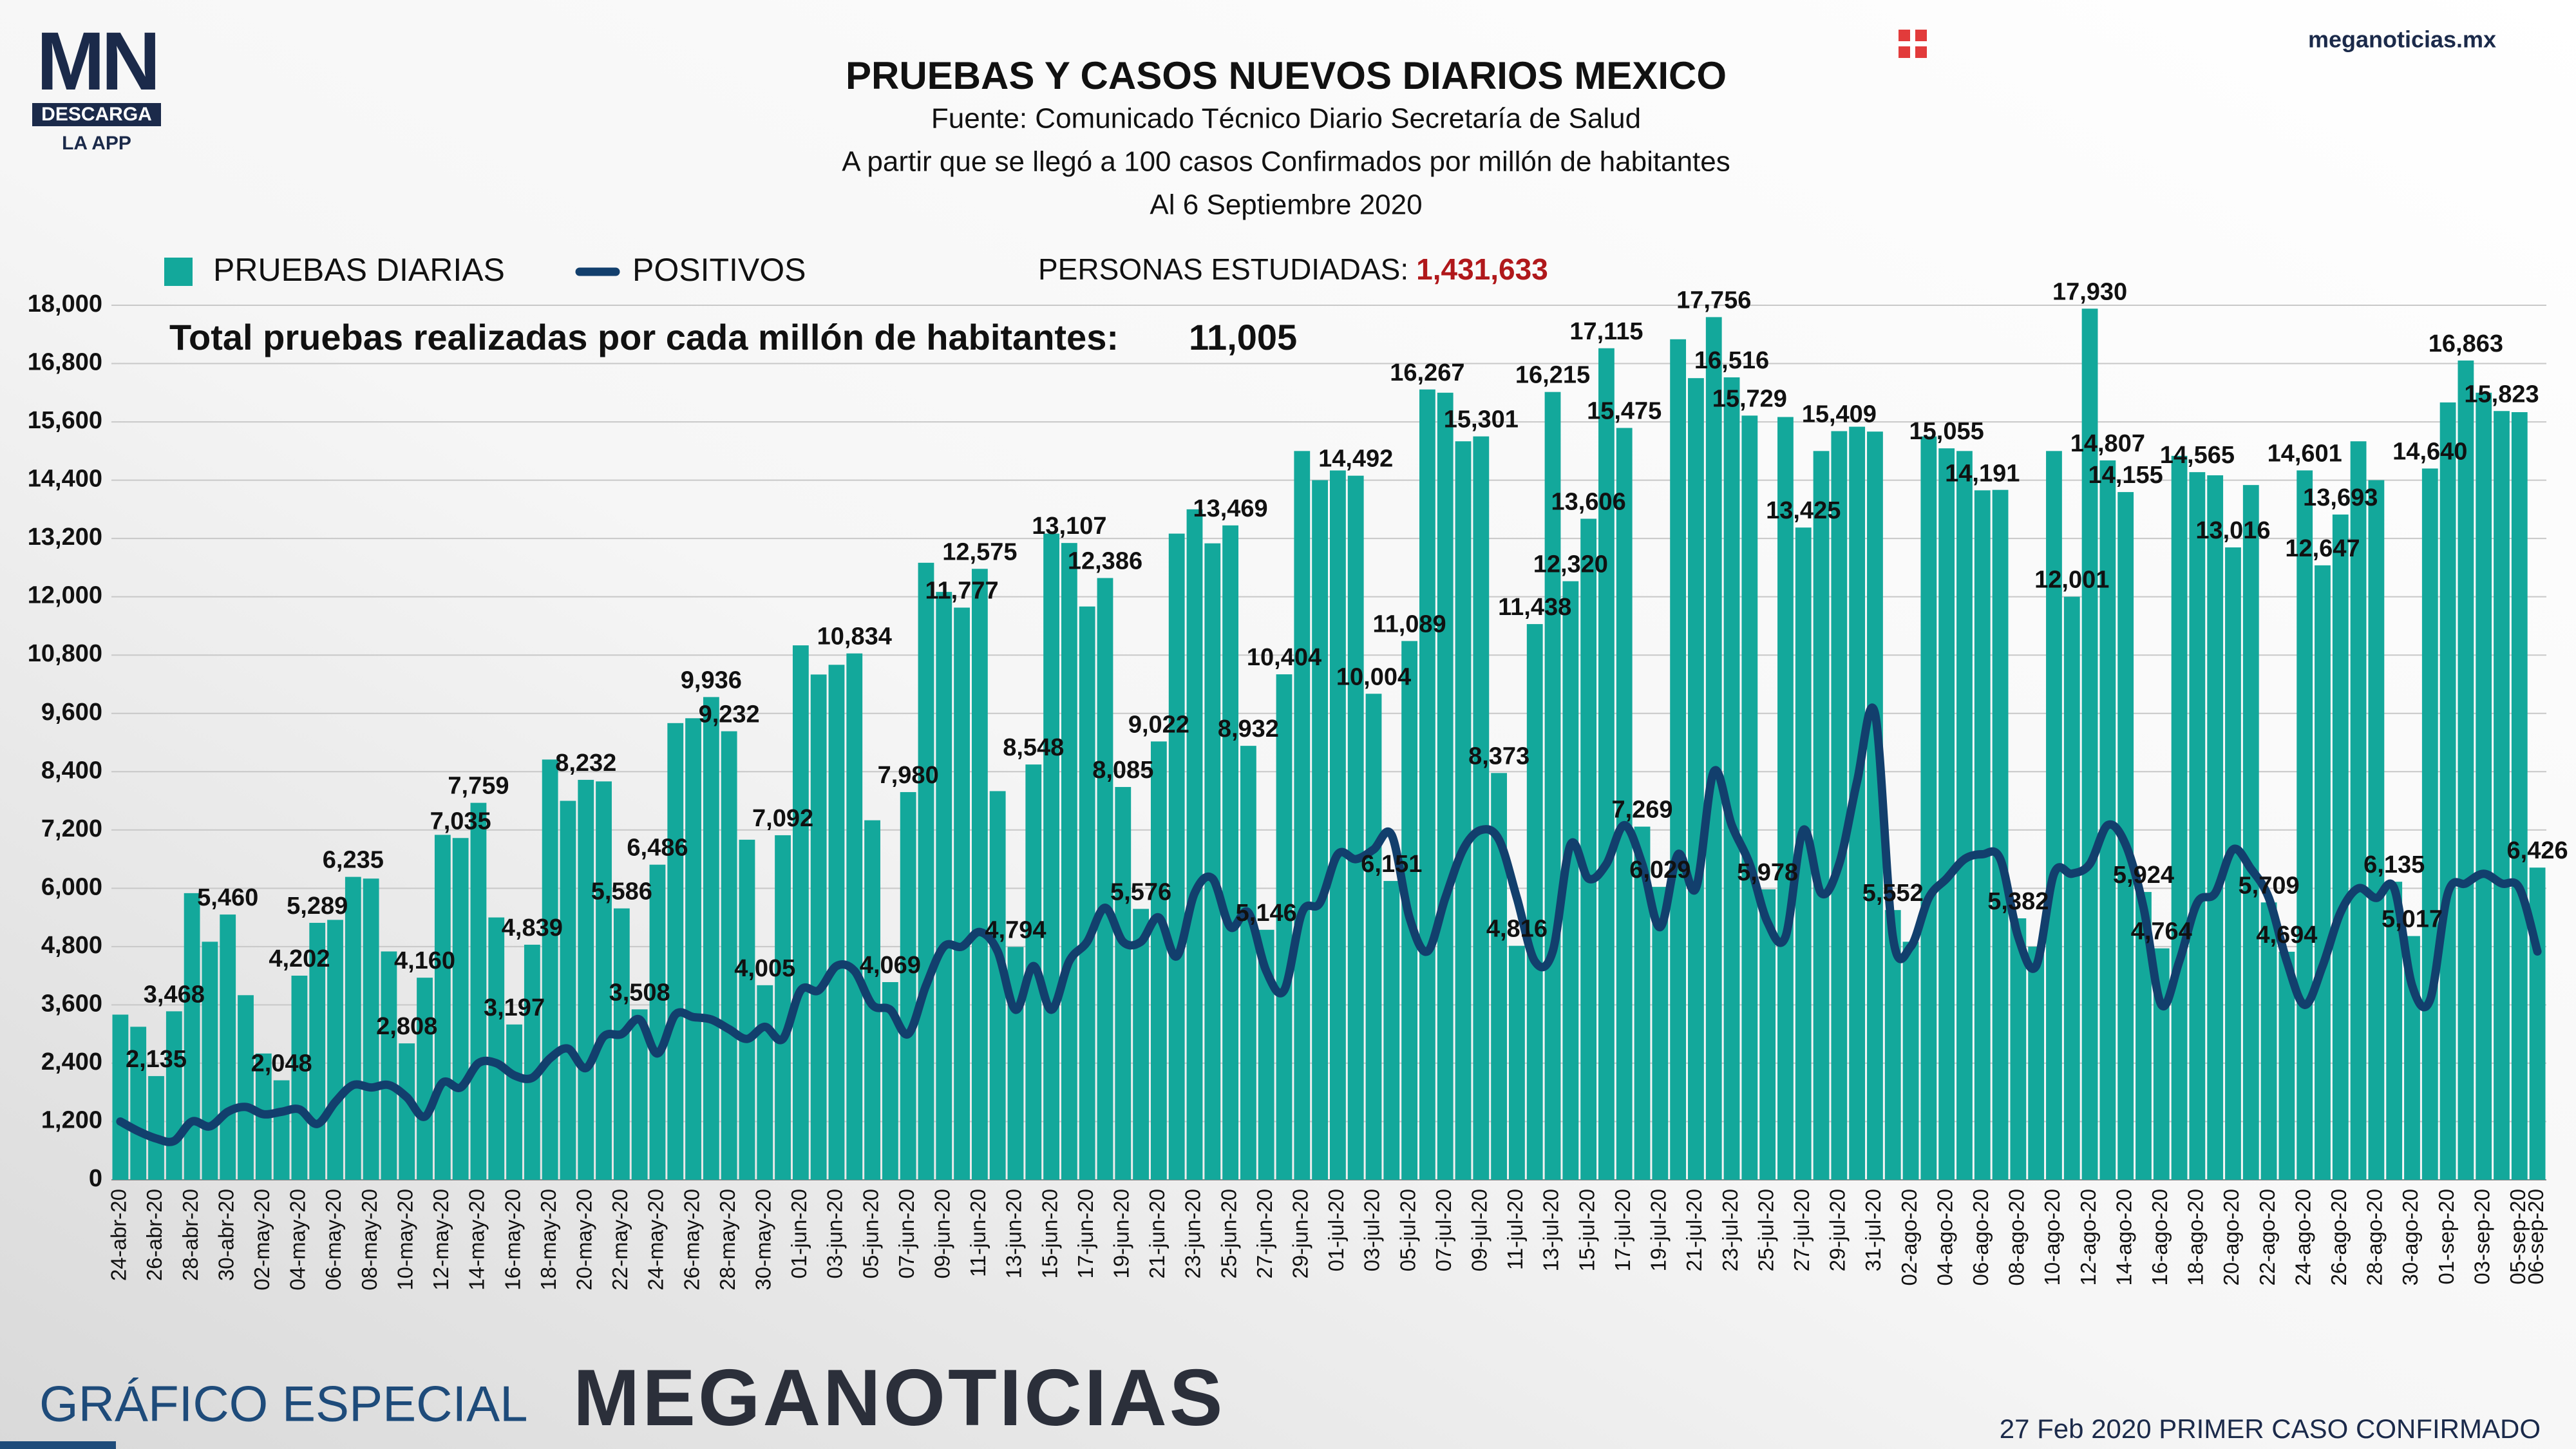 This screenshot has width=2576, height=1449. I want to click on y-tick-label: 16,800, so click(65, 363).